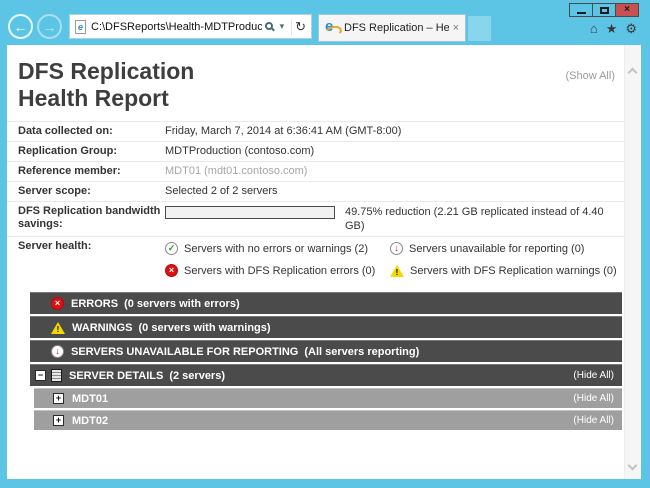  I want to click on new-tab-button, so click(479, 28).